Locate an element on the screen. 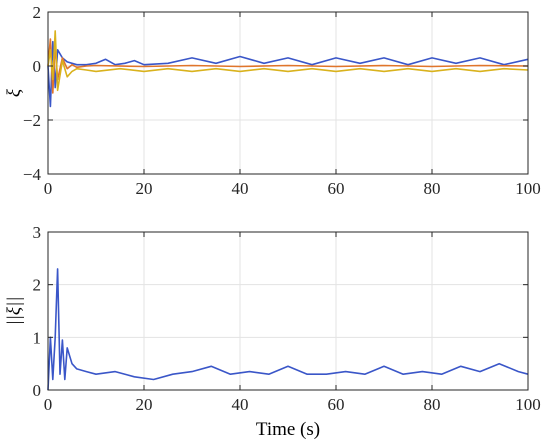 The width and height of the screenshot is (550, 444). y-tick-label: 3 is located at coordinates (37, 232).